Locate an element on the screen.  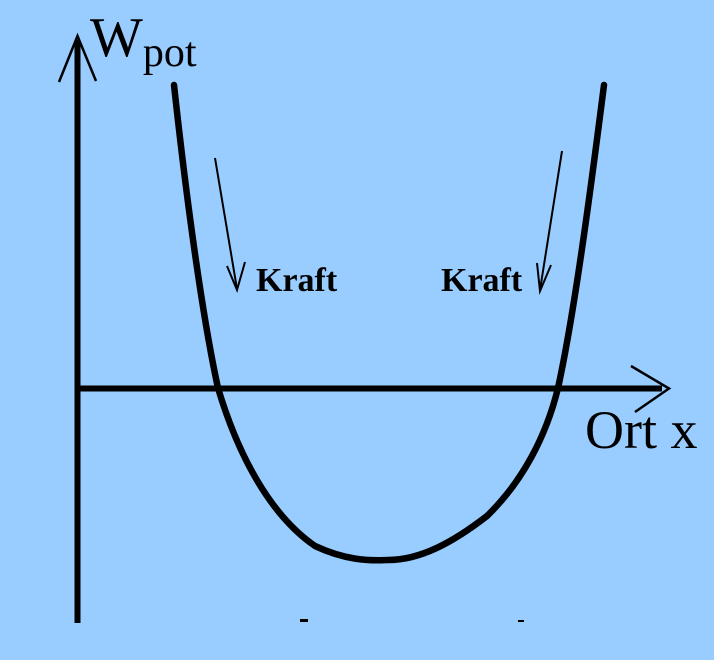
force-label-left: Kraft is located at coordinates (297, 280).